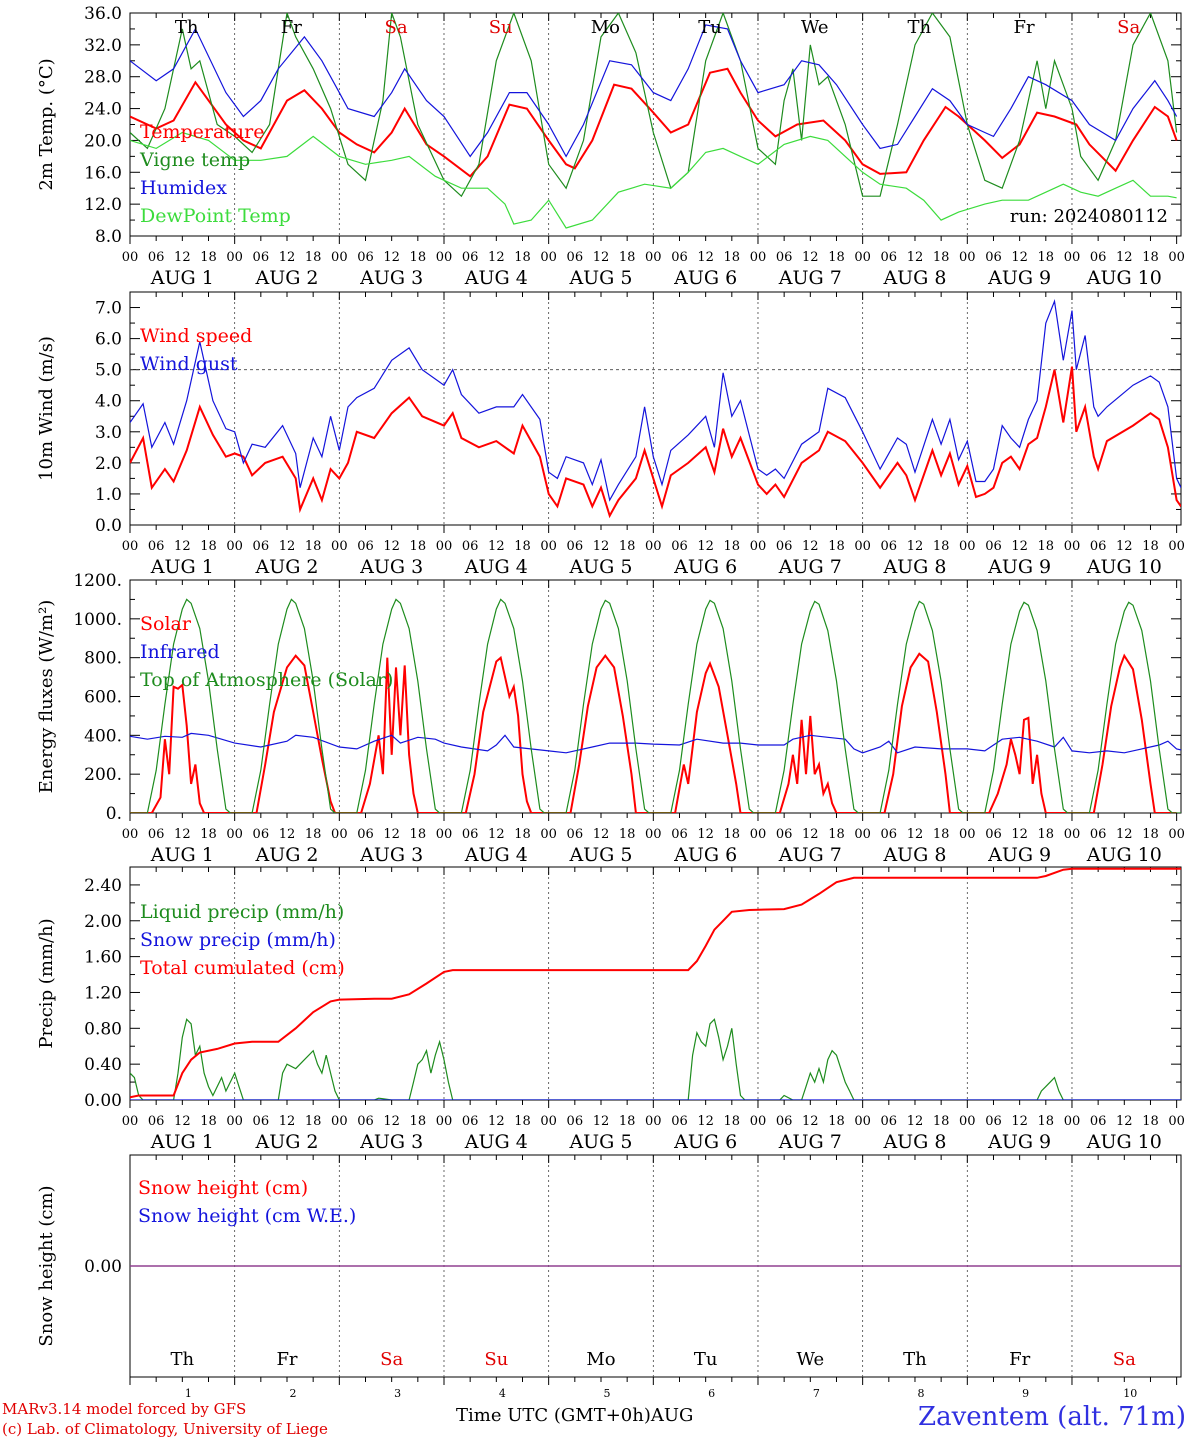 This screenshot has width=1194, height=1440. I want to click on legend-wind-speed: Wind speed, so click(196, 336).